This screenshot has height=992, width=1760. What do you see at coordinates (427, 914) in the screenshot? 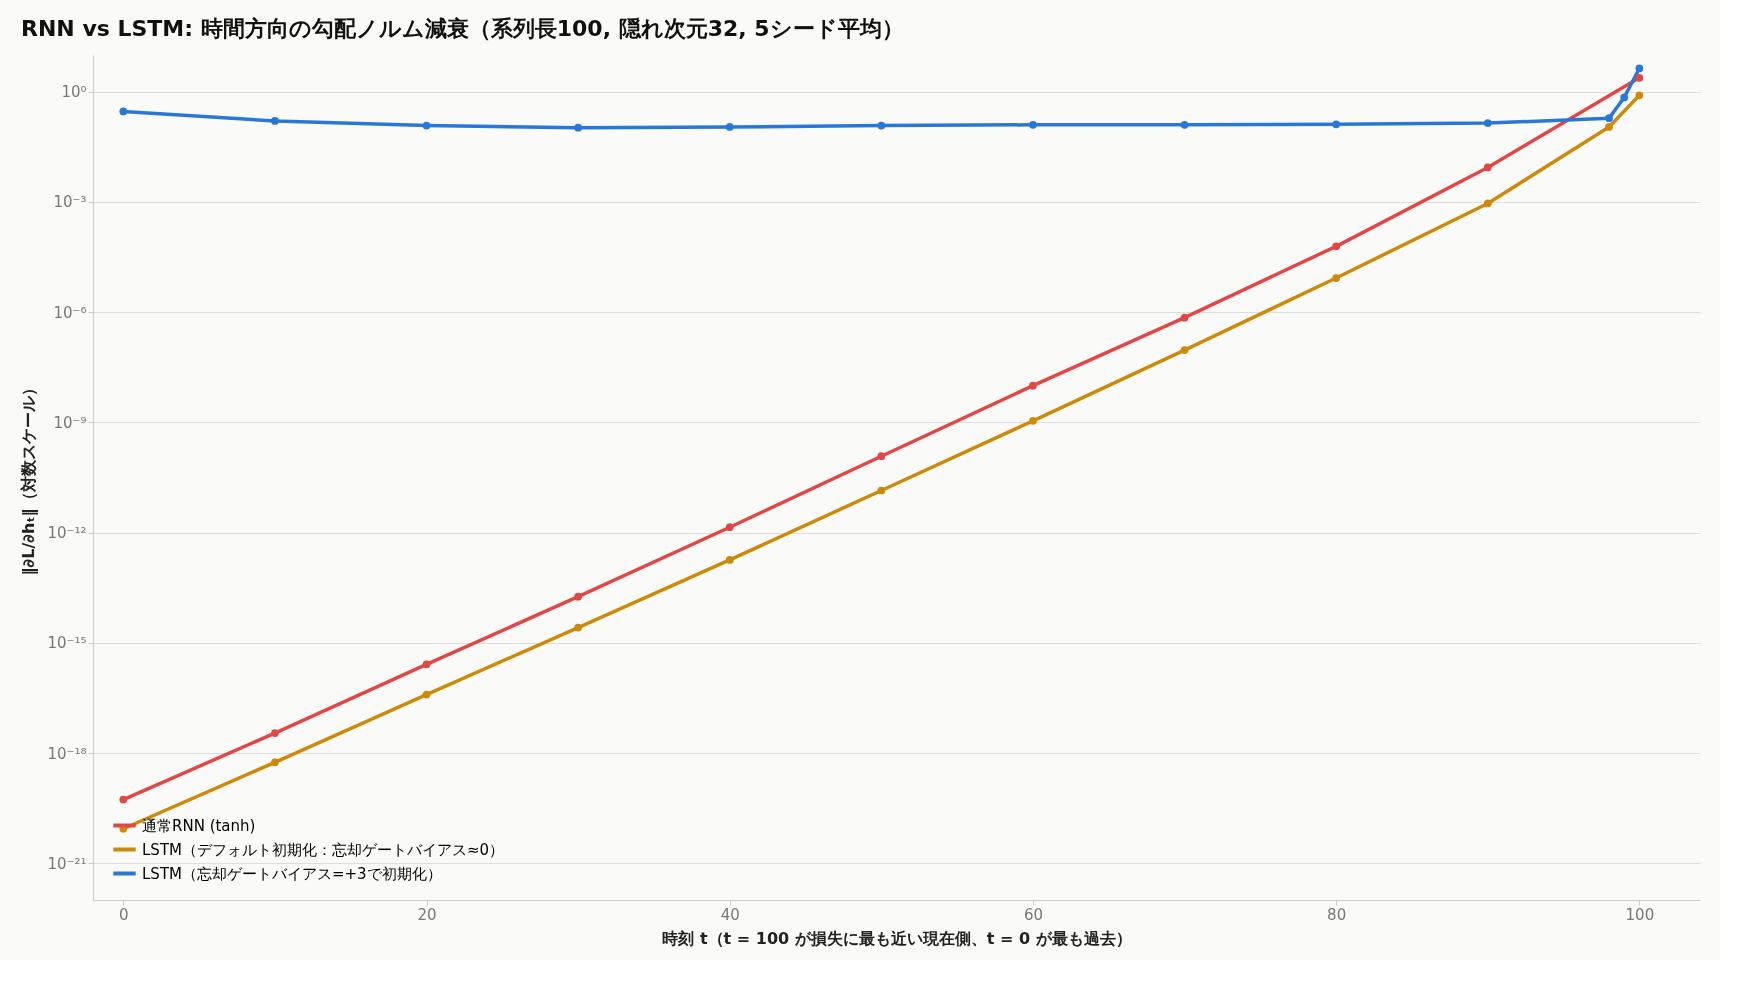
I see `x-tick-label: 20` at bounding box center [427, 914].